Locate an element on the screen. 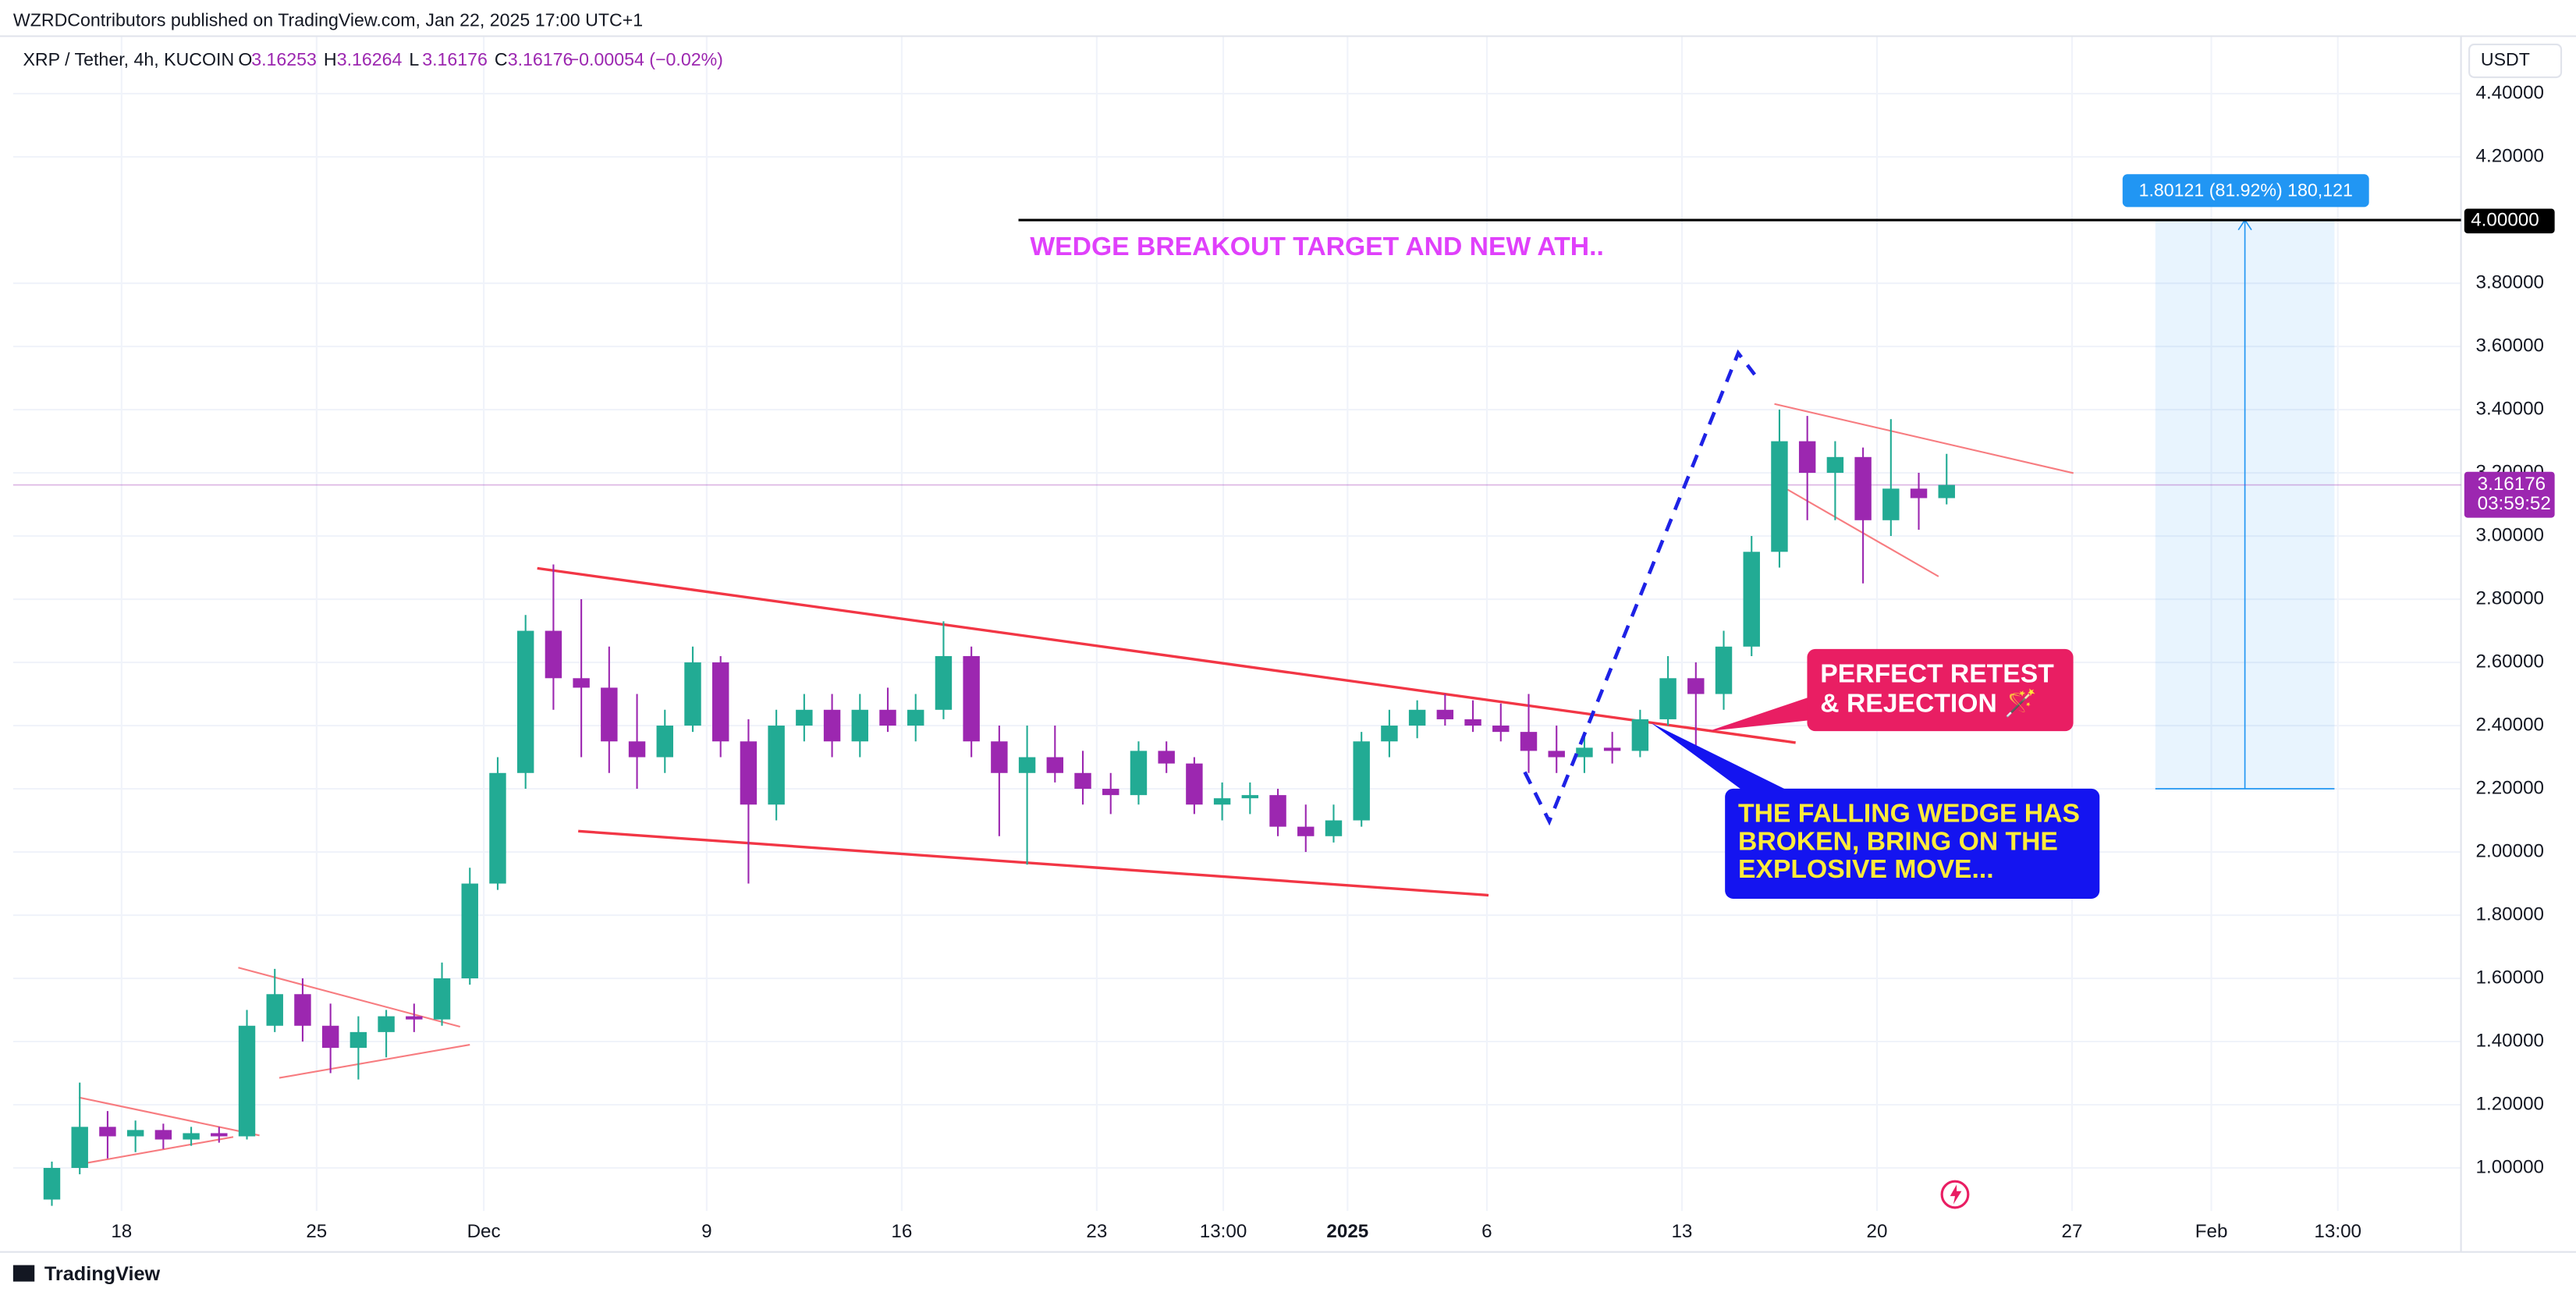 The width and height of the screenshot is (2576, 1299). callout-text: & REJECTION 🪄 is located at coordinates (1928, 703).